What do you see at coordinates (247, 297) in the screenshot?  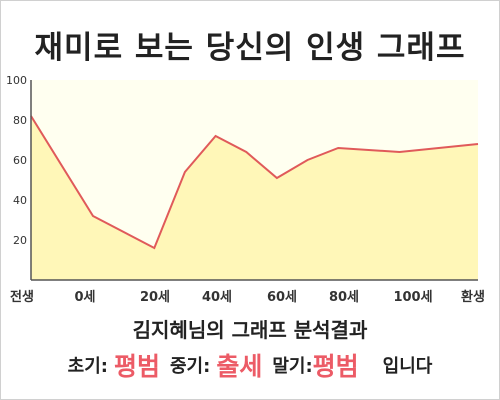 I see `x-axis-tick-labels: 전생 0세 20세 40세 60세 80세 100세 환생` at bounding box center [247, 297].